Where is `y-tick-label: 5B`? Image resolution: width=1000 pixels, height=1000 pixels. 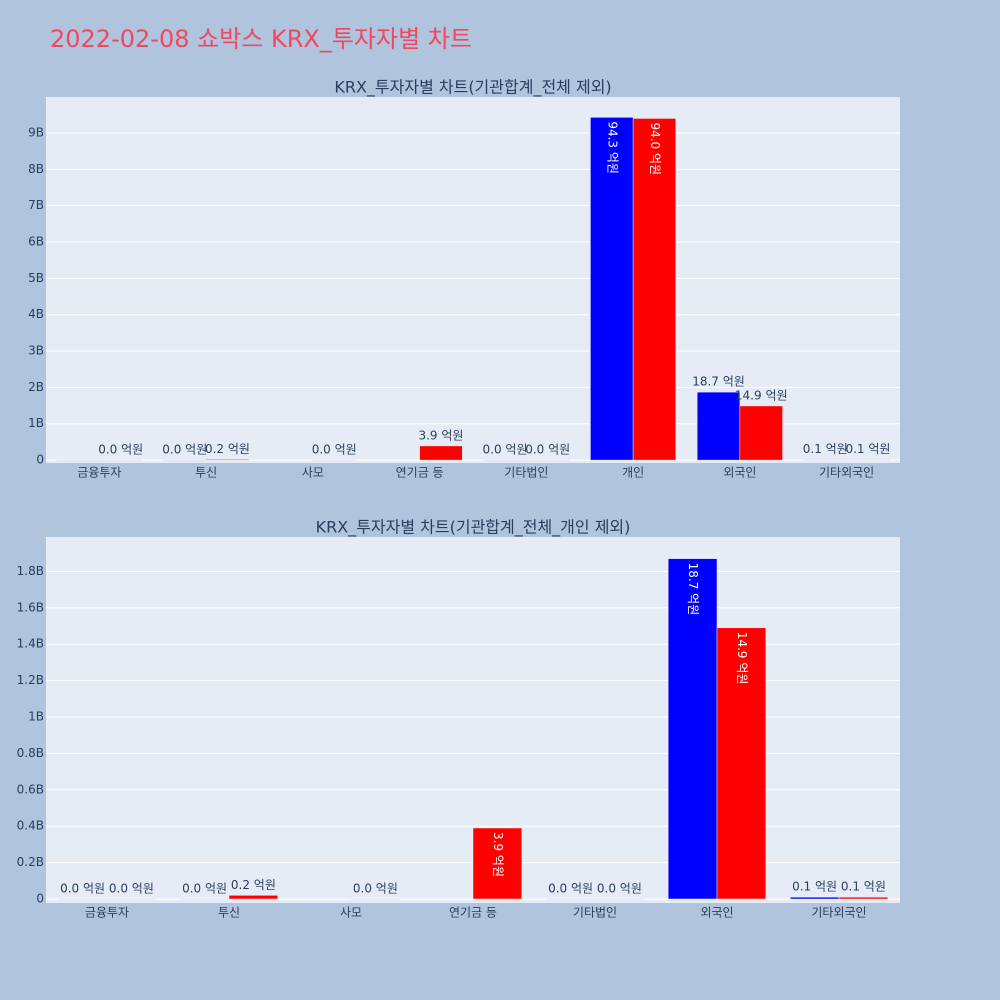 y-tick-label: 5B is located at coordinates (36, 278).